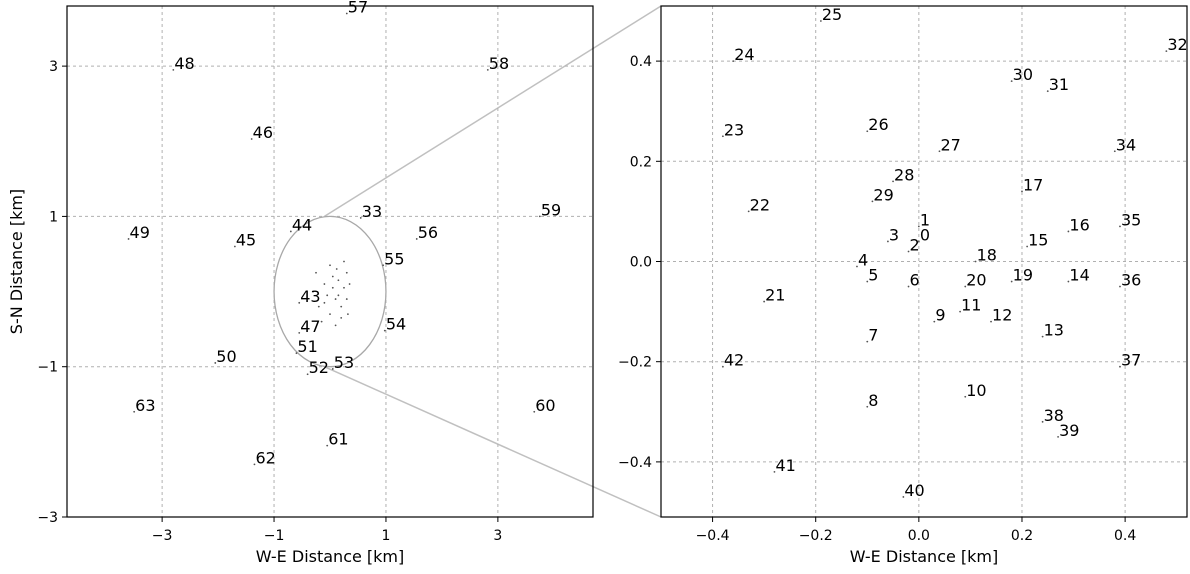 This screenshot has width=1190, height=574. Describe the element at coordinates (493, 442) in the screenshot. I see `zoom-connector-bottom` at that location.